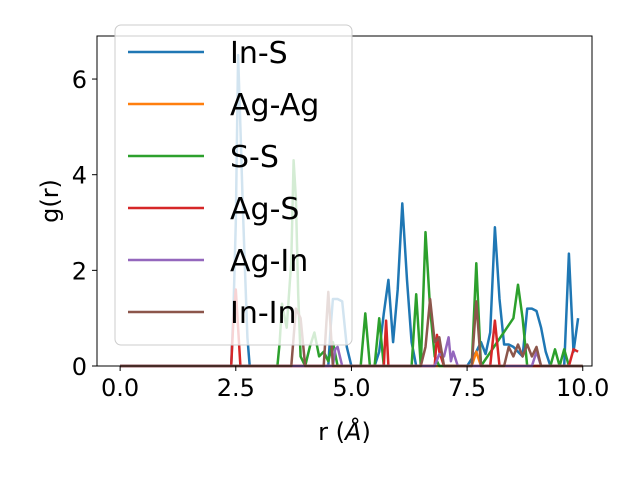 Image resolution: width=640 pixels, height=480 pixels. What do you see at coordinates (351, 329) in the screenshot?
I see `series-line-in-in` at bounding box center [351, 329].